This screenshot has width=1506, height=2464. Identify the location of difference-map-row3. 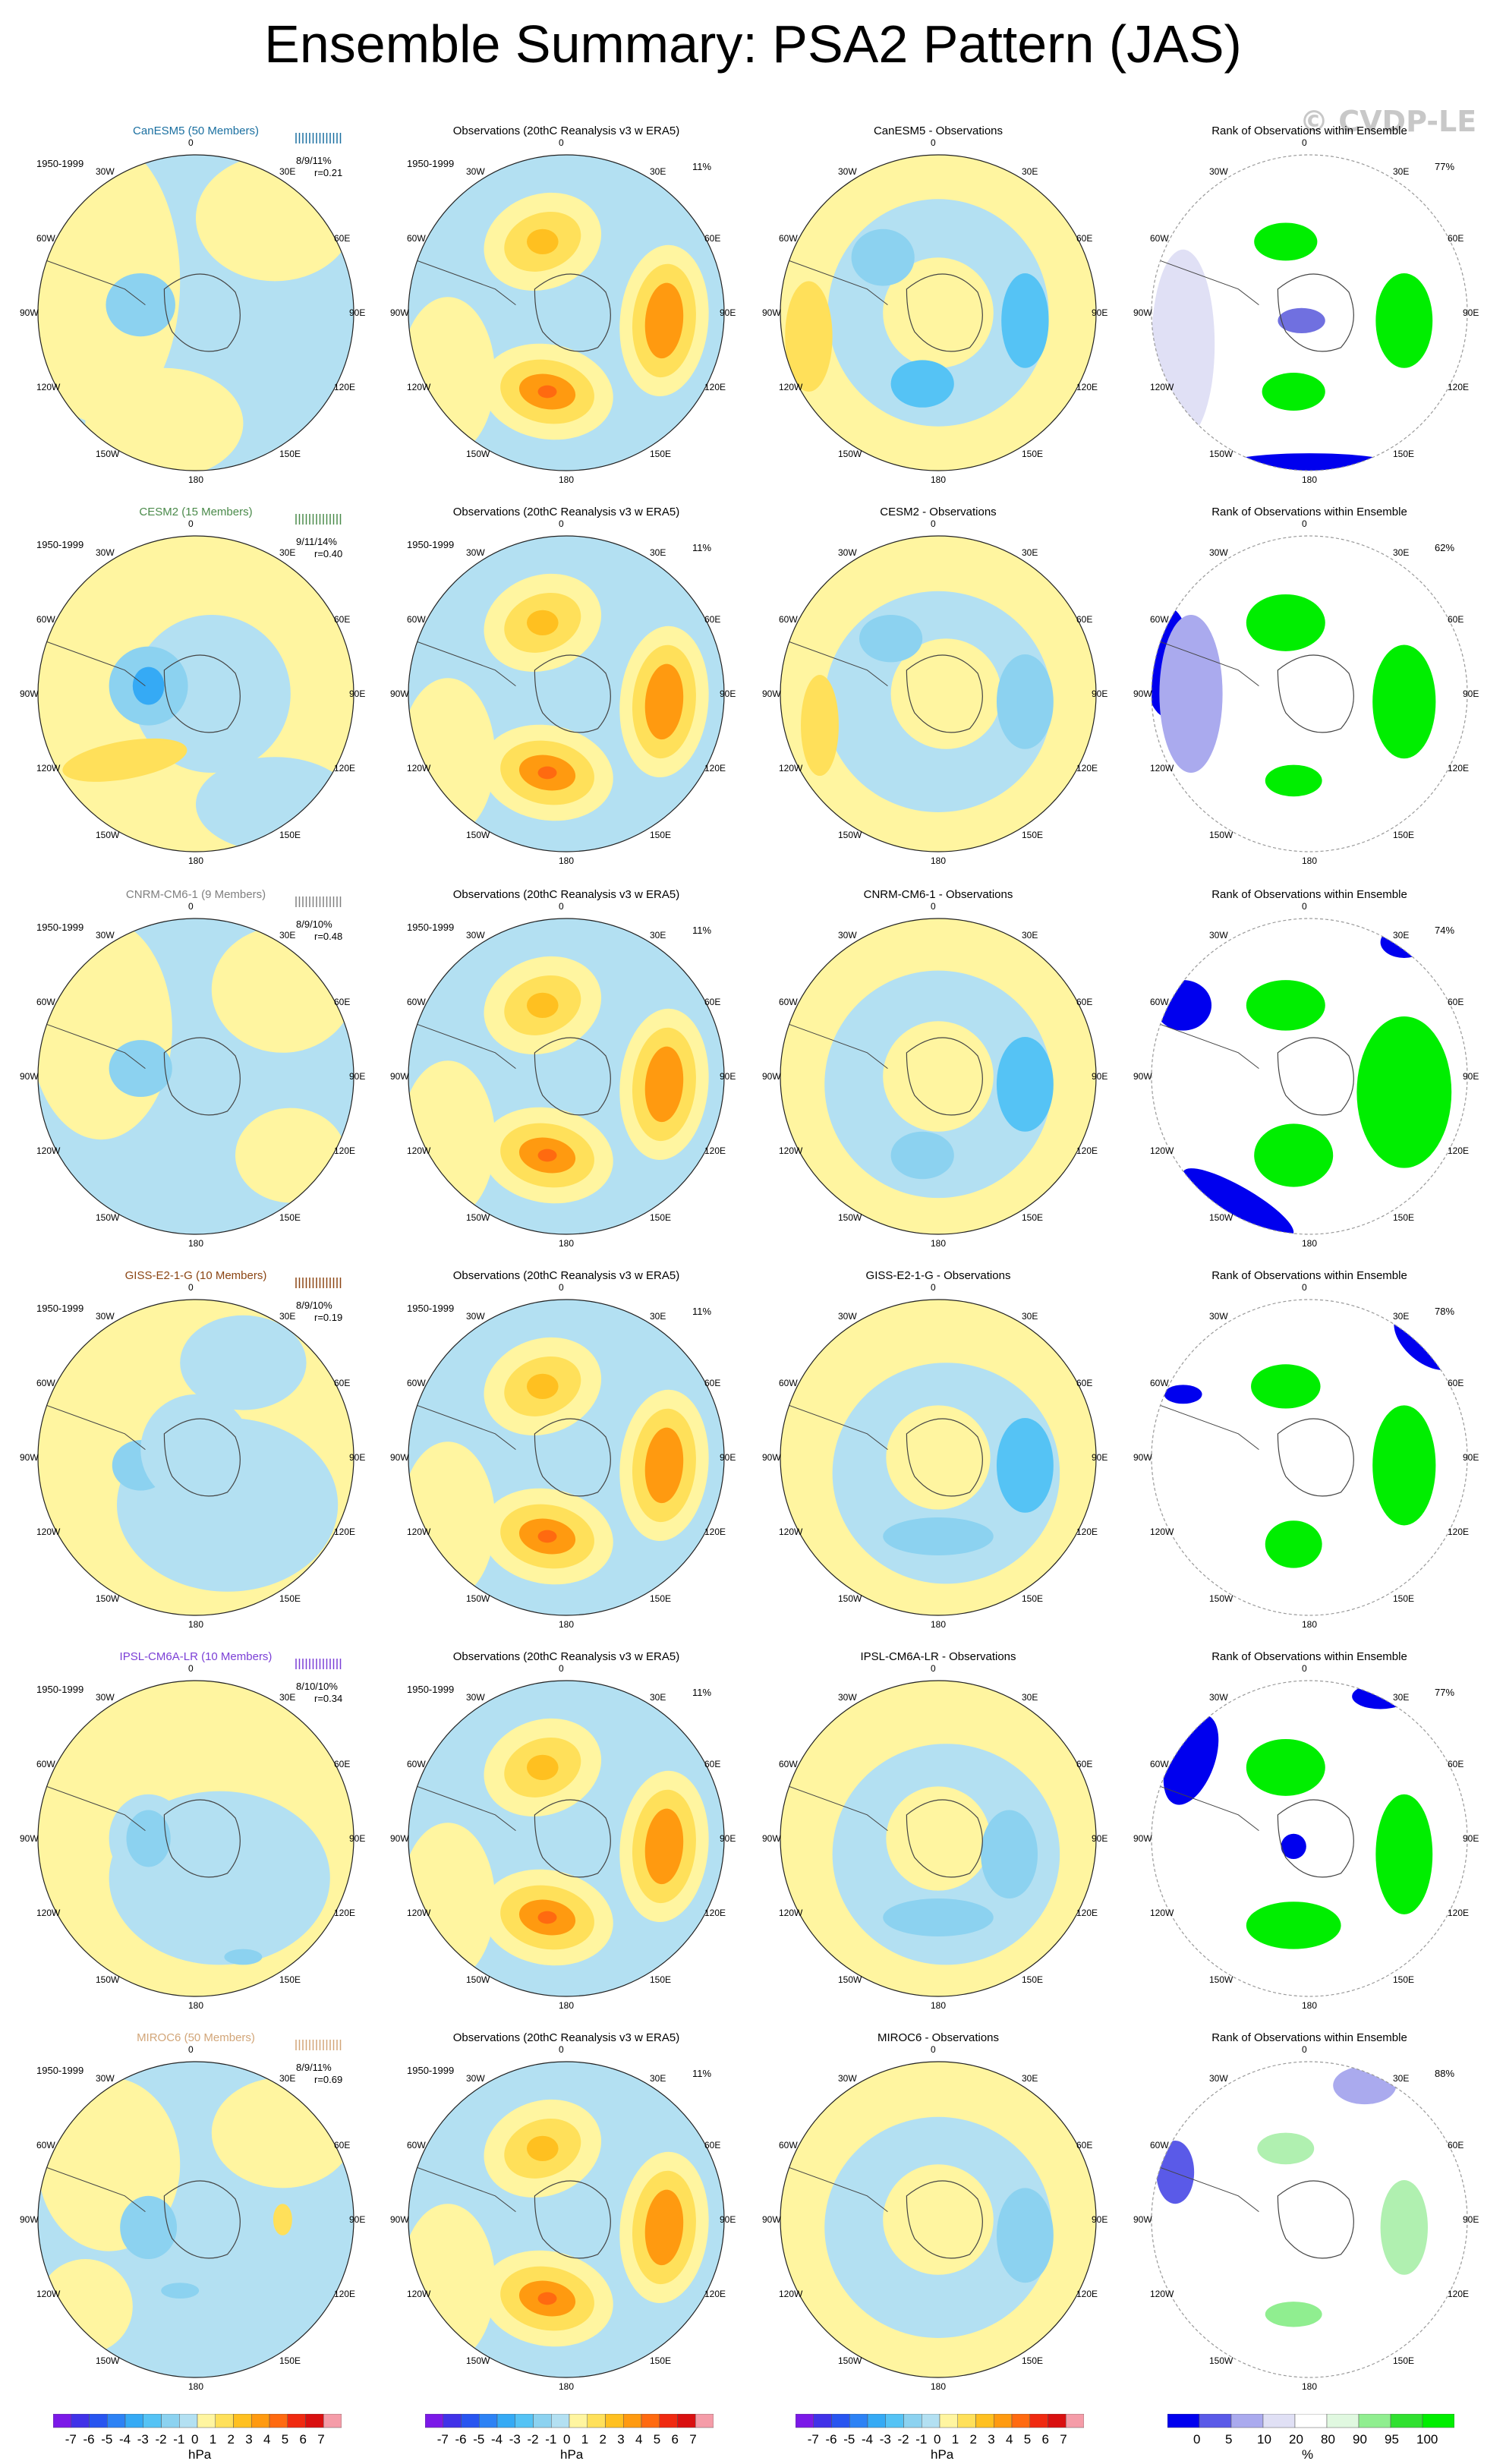
(938, 1076).